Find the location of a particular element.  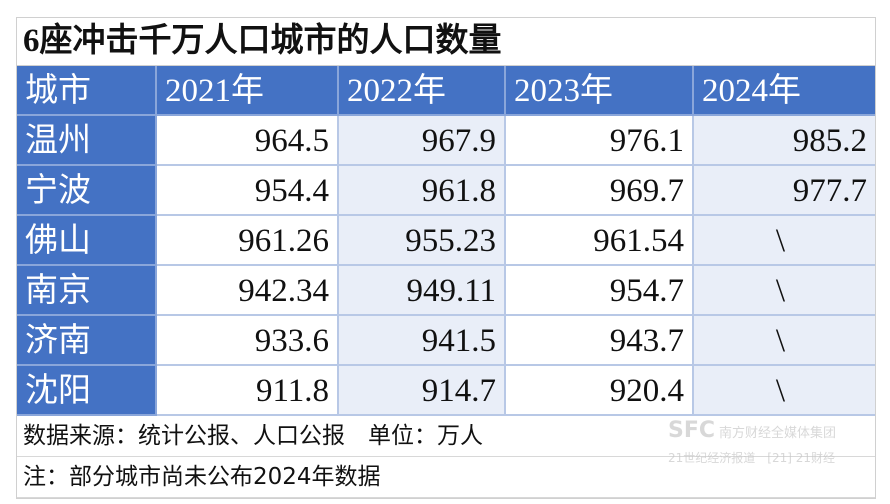

value-cell: 954.7 is located at coordinates (600, 291).